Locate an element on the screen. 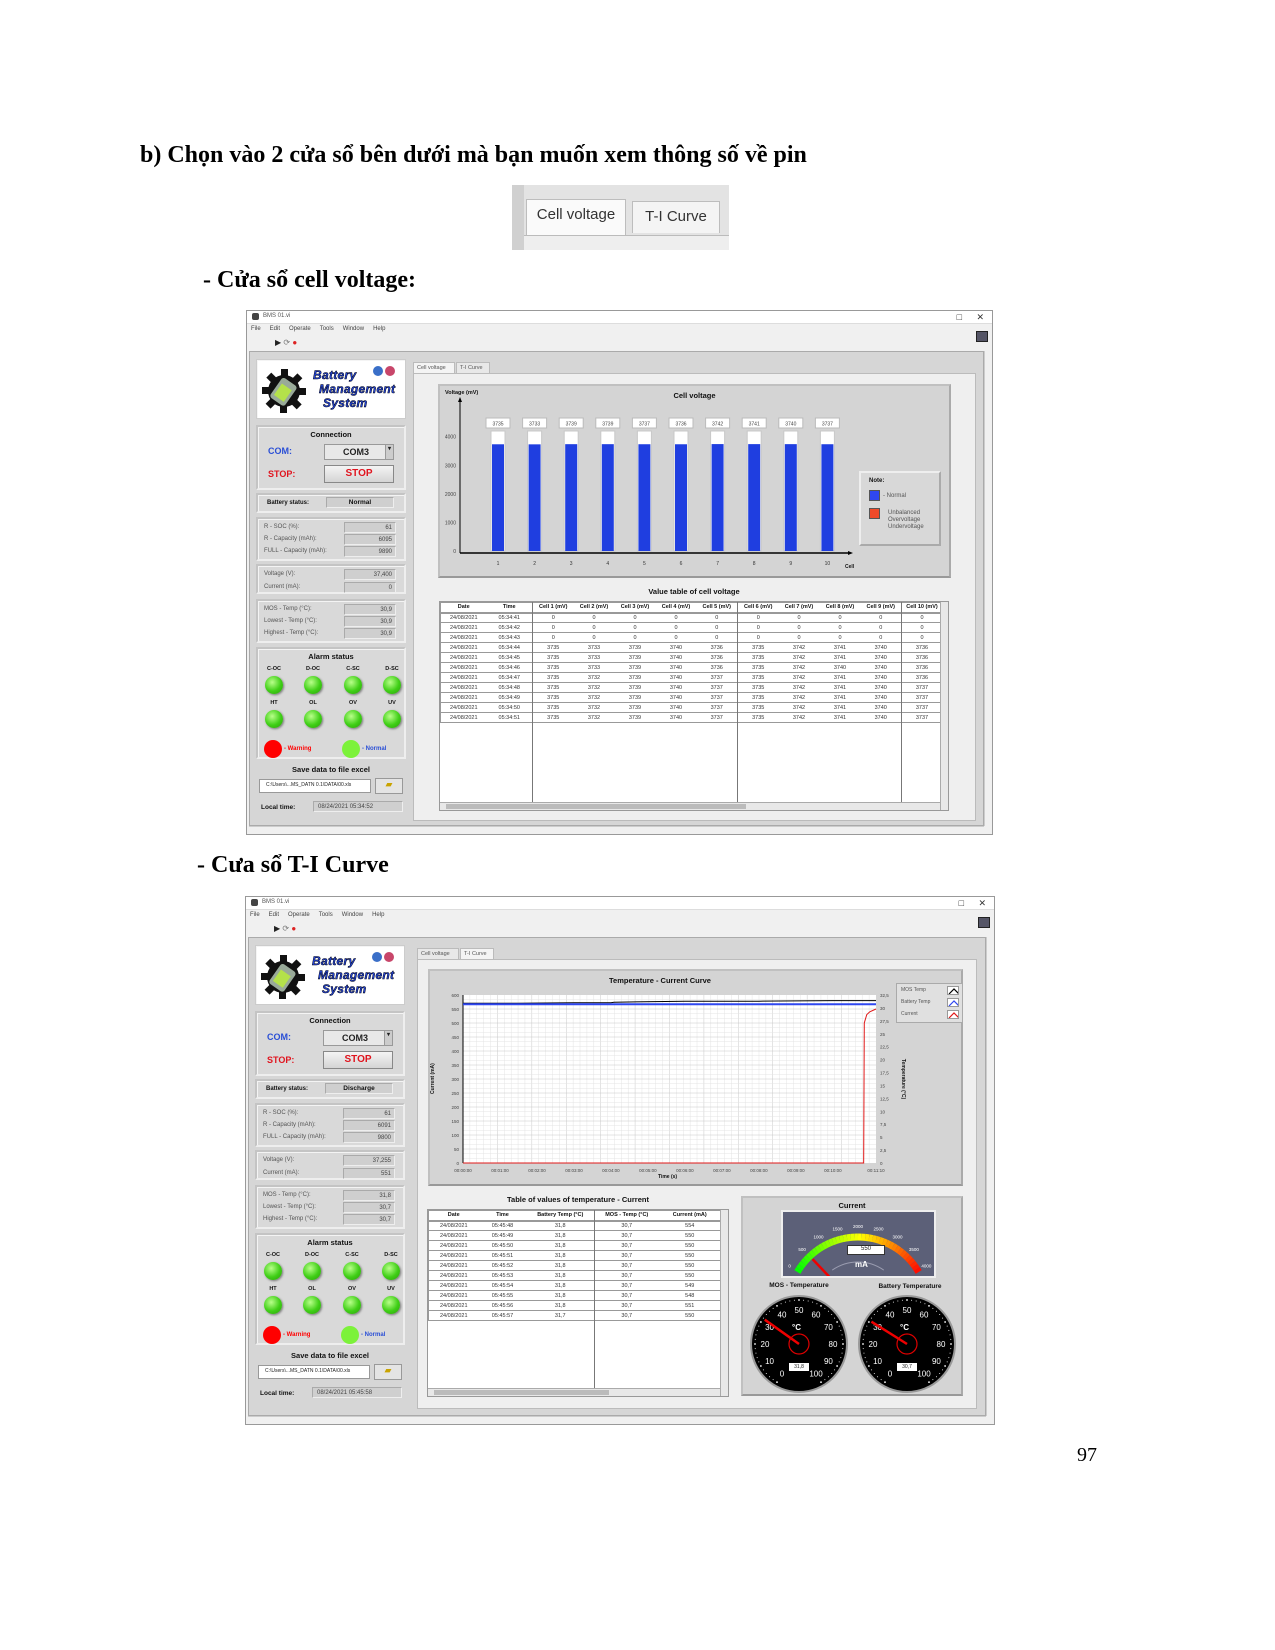 This screenshot has width=1275, height=1650. y2-tick-label: 5 is located at coordinates (881, 1137).